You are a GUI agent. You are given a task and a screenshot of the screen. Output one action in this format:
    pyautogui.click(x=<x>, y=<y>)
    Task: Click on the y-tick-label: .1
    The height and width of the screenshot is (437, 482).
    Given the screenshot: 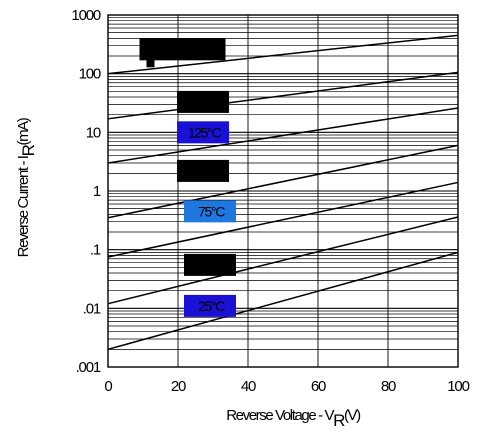 What is the action you would take?
    pyautogui.click(x=95, y=250)
    